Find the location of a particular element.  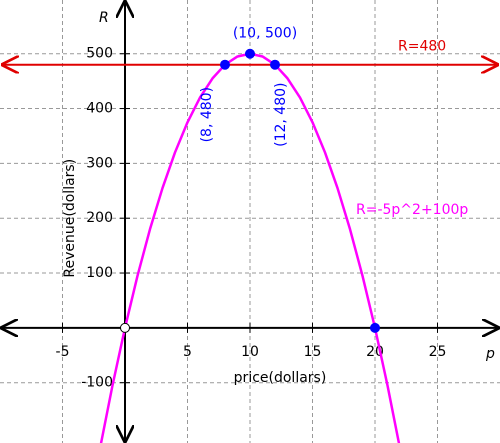

x-tick-label: 15 is located at coordinates (313, 352).